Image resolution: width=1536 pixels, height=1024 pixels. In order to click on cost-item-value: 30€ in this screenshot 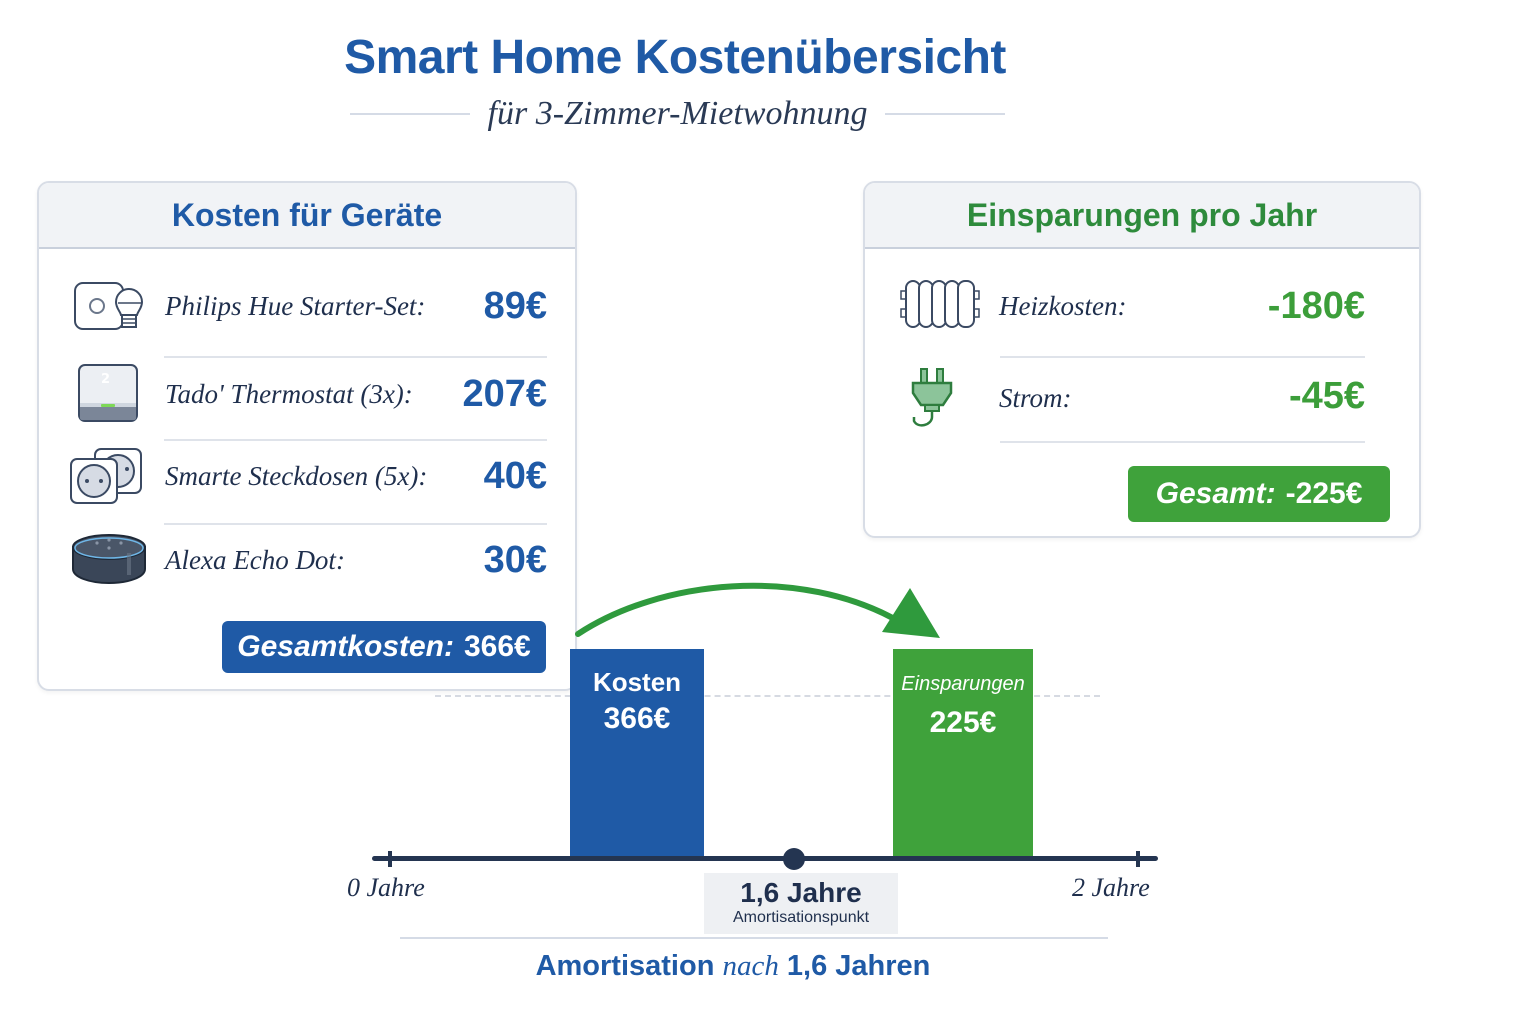, I will do `click(515, 560)`.